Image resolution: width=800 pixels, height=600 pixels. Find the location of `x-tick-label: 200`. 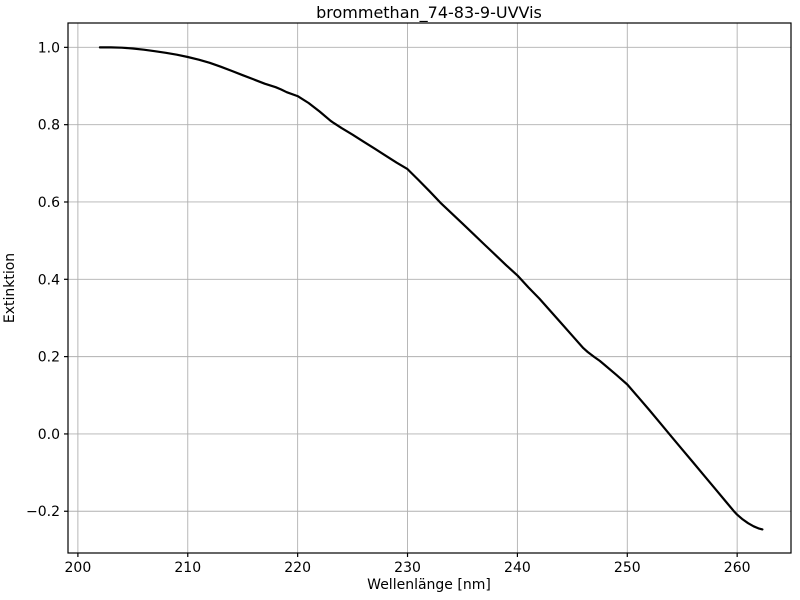

x-tick-label: 200 is located at coordinates (78, 568).